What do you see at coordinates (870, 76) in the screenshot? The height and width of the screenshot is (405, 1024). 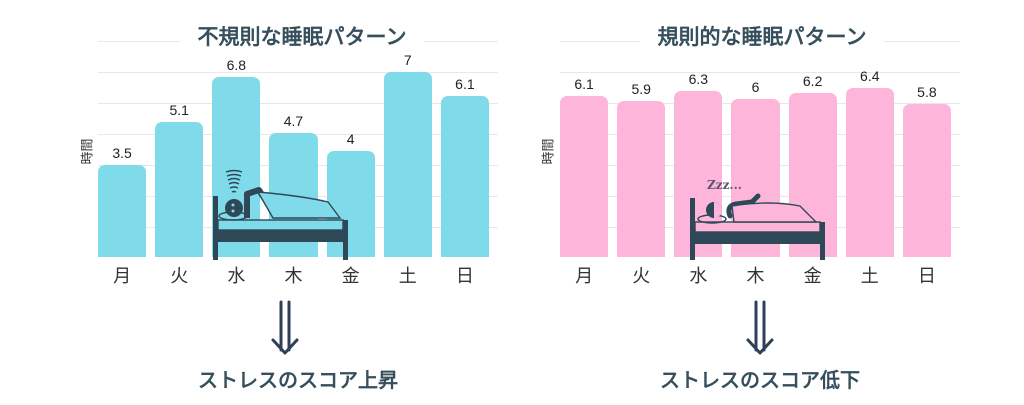 I see `value-label: 6.4` at bounding box center [870, 76].